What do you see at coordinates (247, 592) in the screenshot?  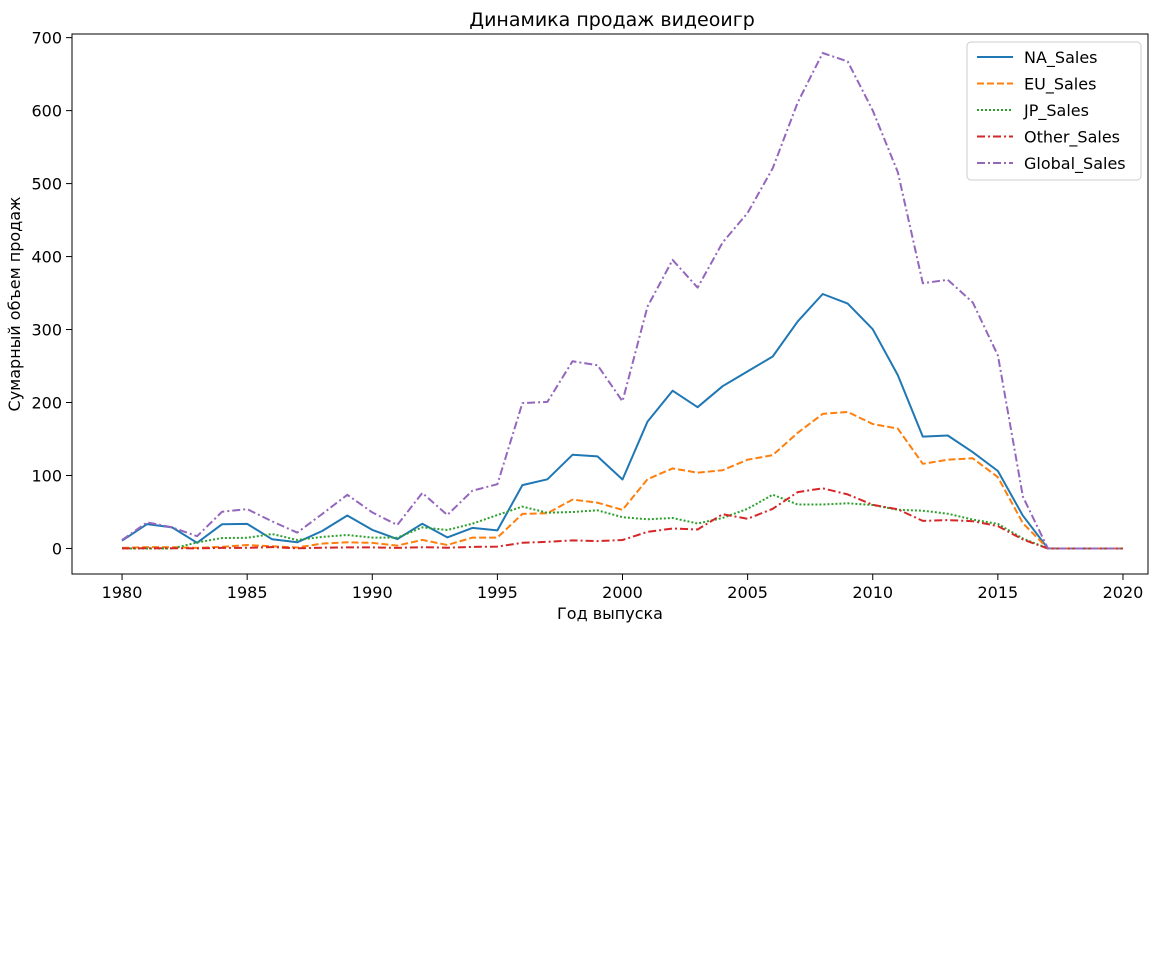 I see `x-tick-label: 1985` at bounding box center [247, 592].